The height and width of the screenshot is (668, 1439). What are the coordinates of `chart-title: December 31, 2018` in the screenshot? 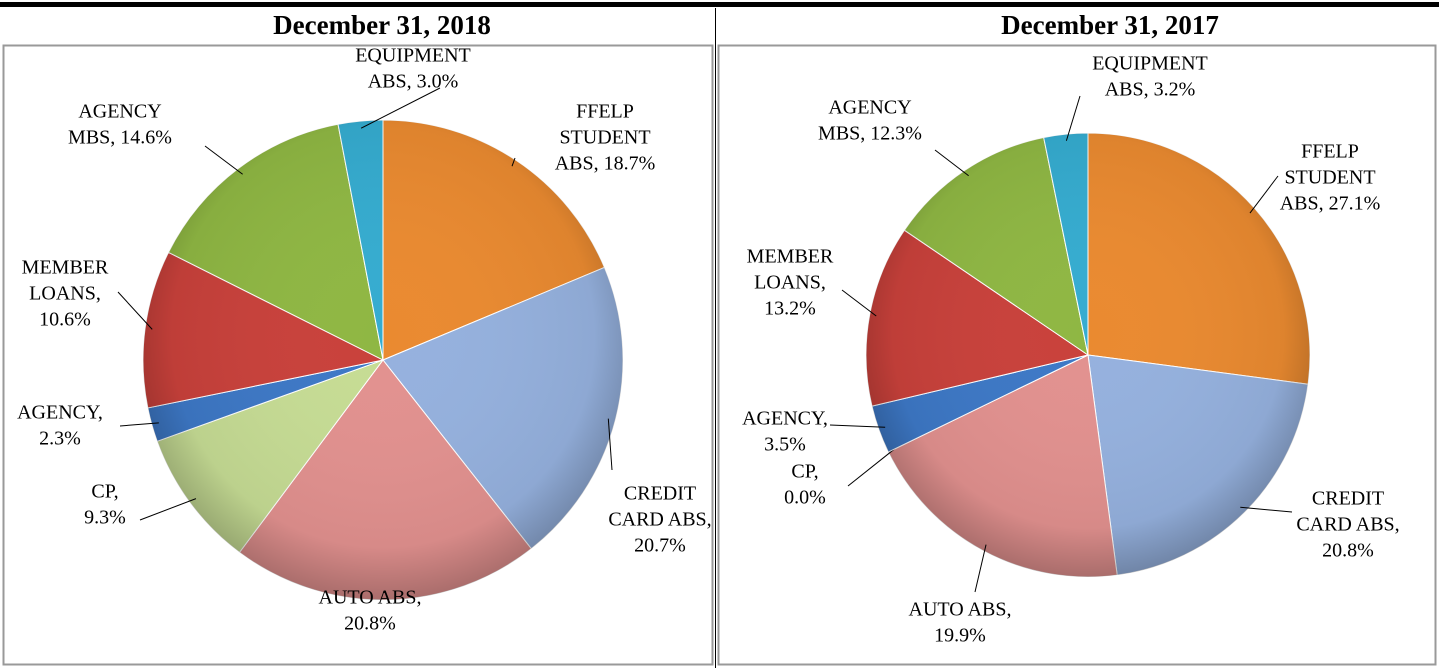 It's located at (382, 25).